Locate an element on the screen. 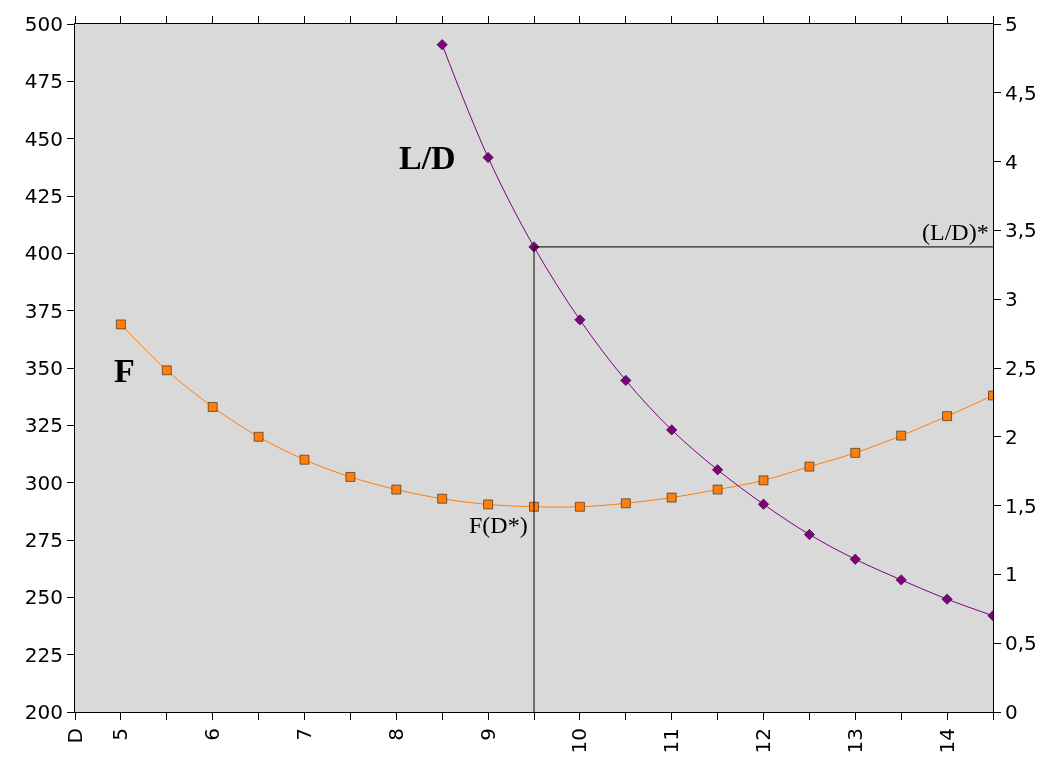  ref-line-label: F(D*) is located at coordinates (498, 525).